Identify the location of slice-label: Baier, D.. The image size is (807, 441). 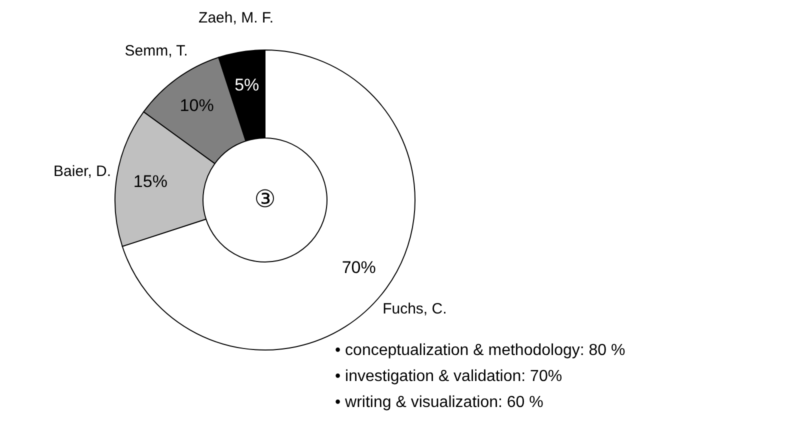
(83, 171).